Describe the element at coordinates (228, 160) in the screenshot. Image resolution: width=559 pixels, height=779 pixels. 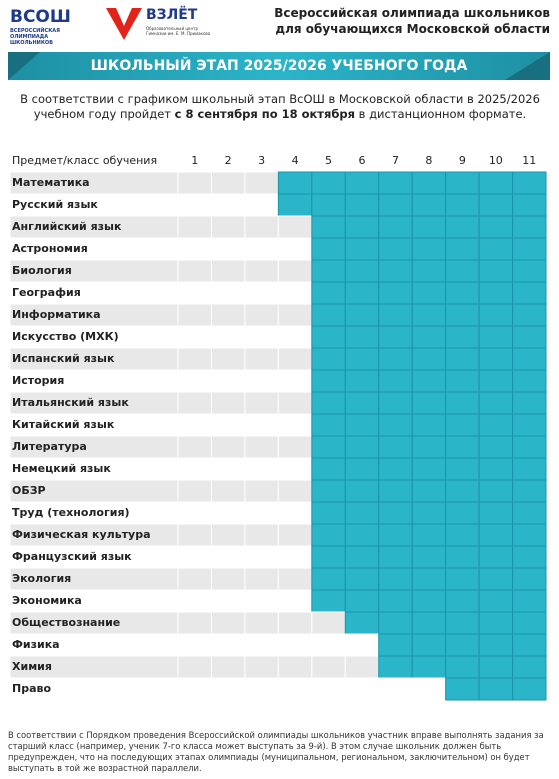
I see `grade-label: 2` at that location.